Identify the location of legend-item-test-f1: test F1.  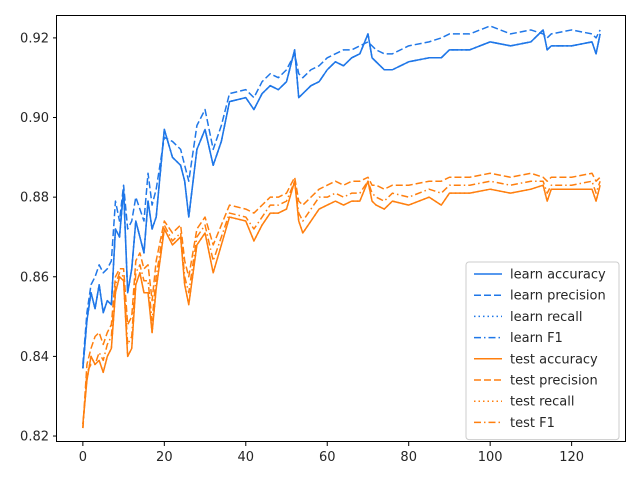
(514, 423).